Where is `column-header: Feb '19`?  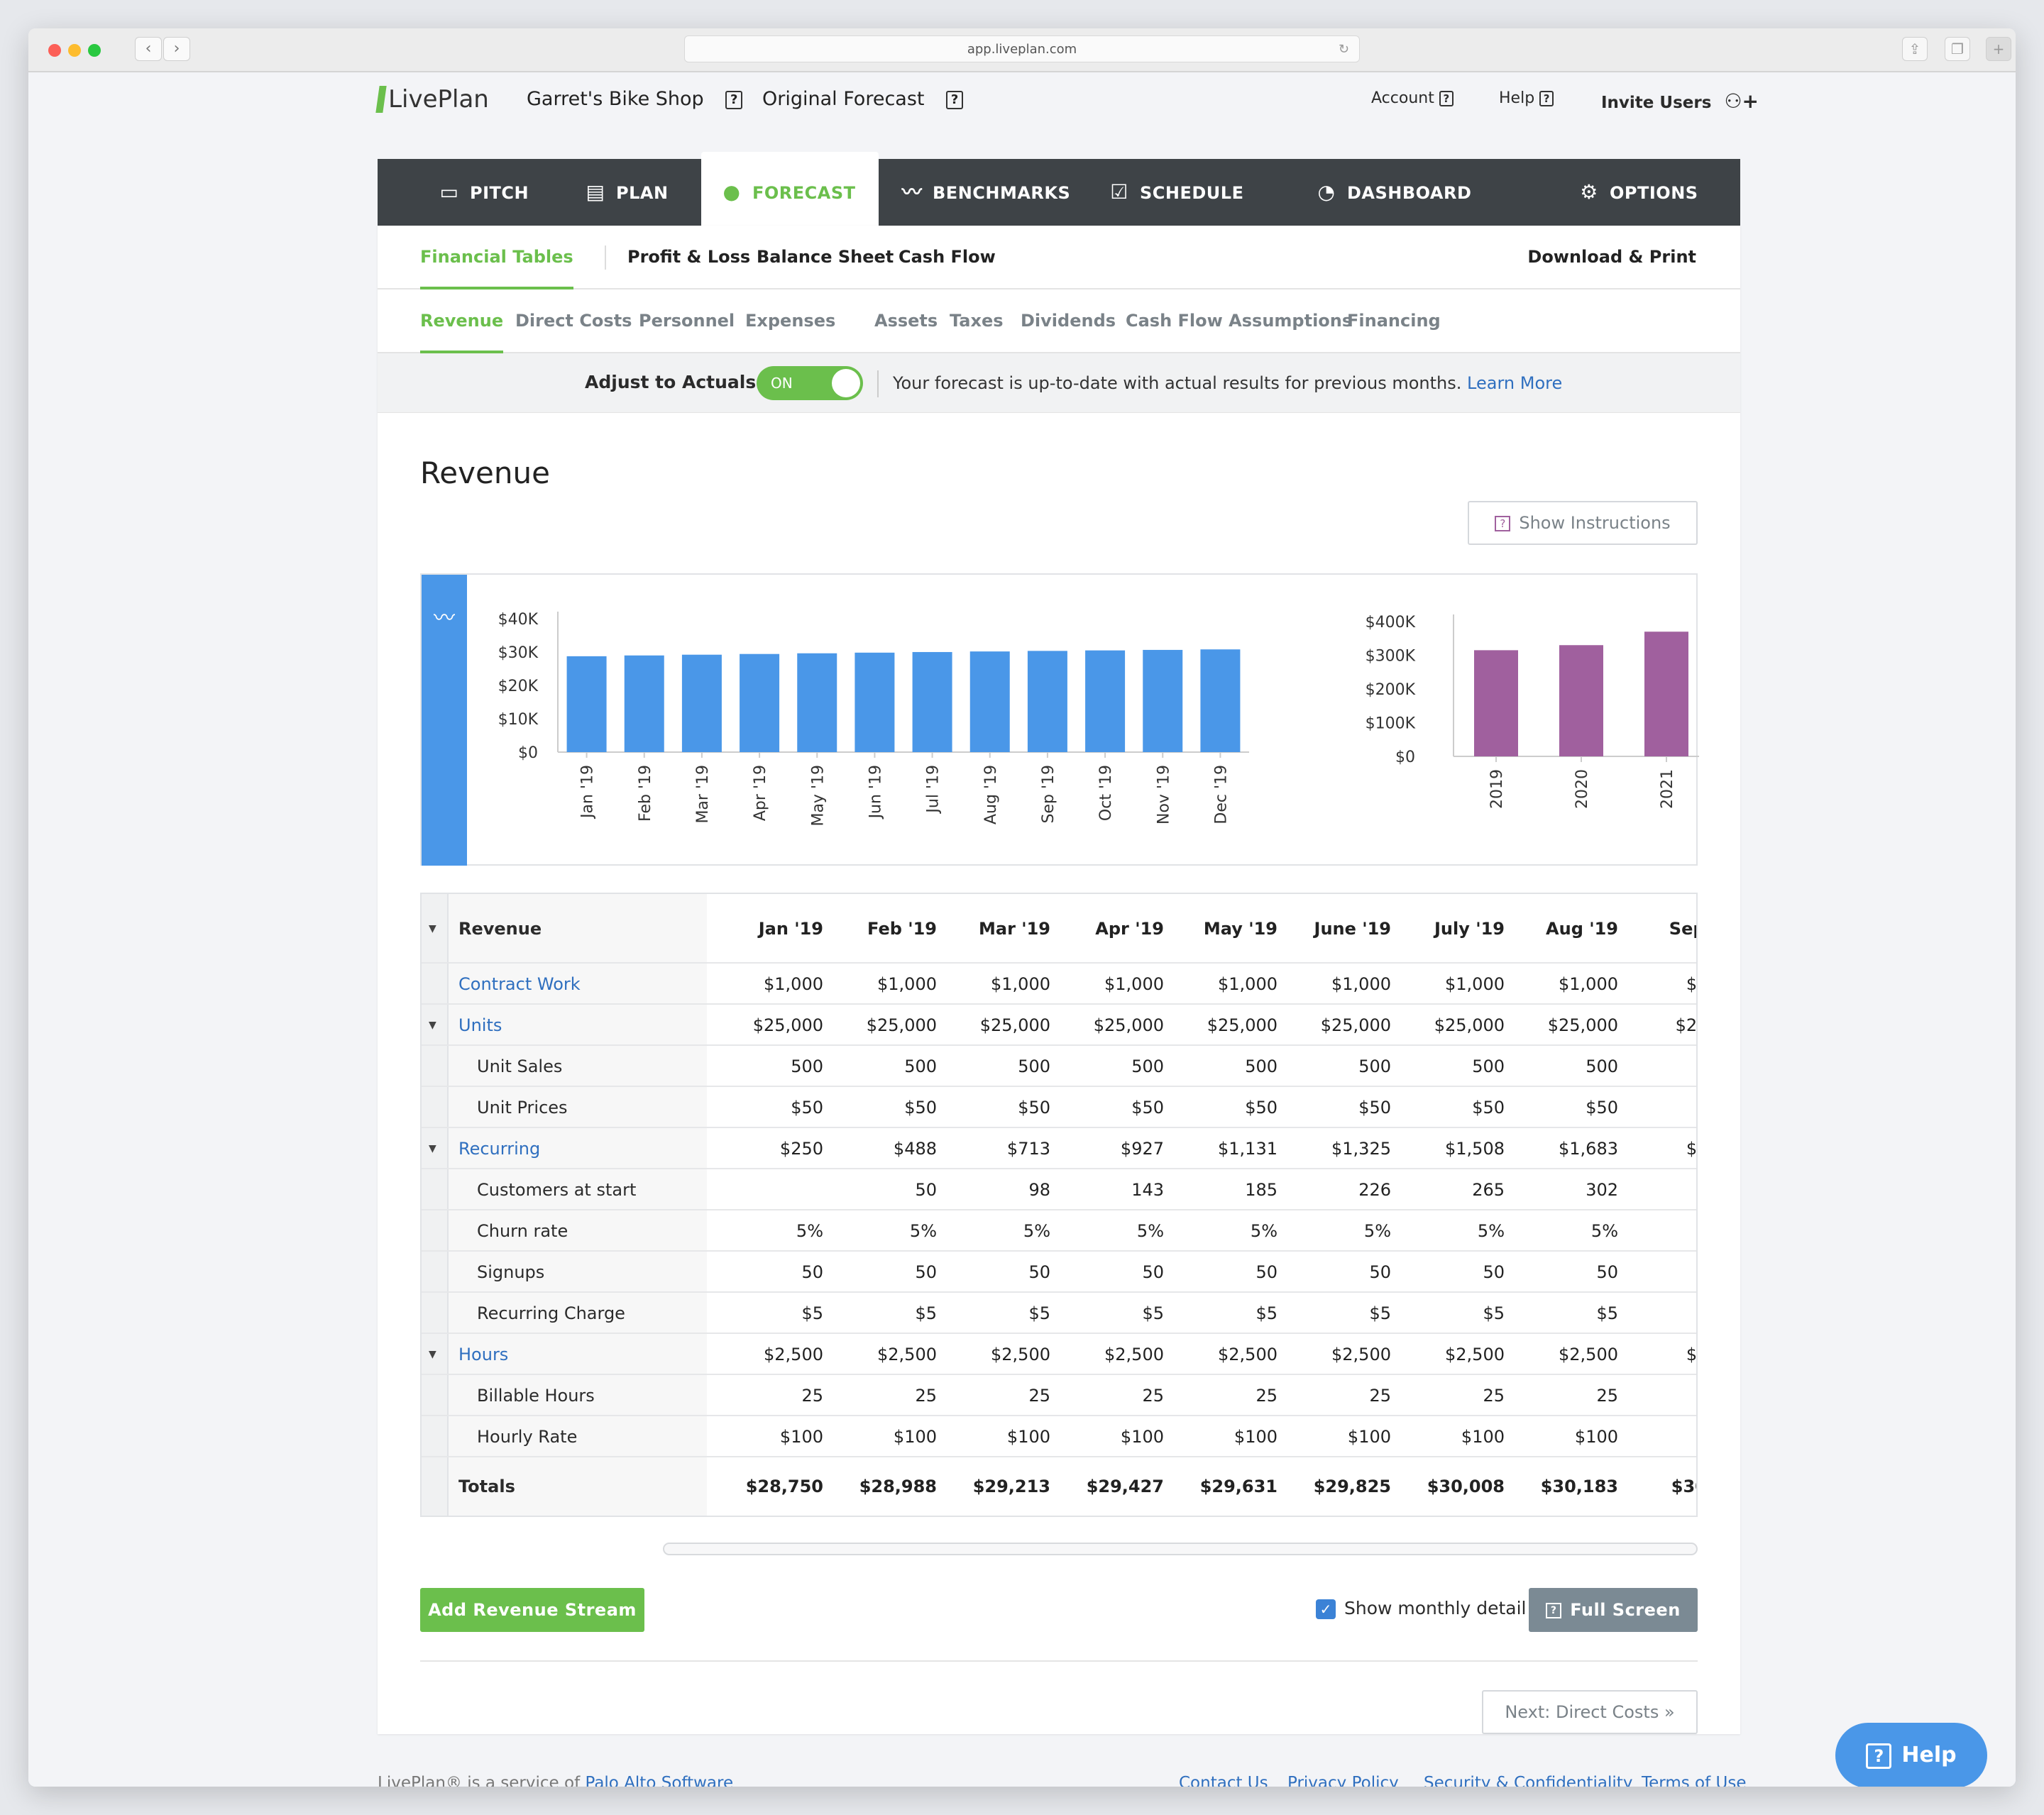
column-header: Feb '19 is located at coordinates (902, 929).